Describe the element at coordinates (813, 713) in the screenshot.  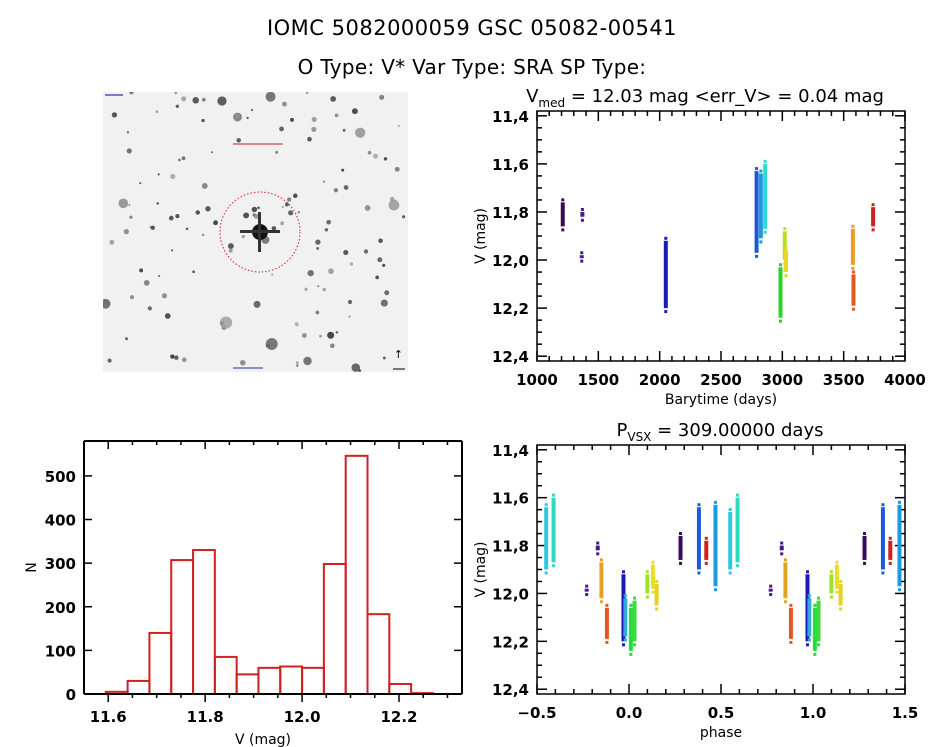
I see `x-tick-label: 1.0` at that location.